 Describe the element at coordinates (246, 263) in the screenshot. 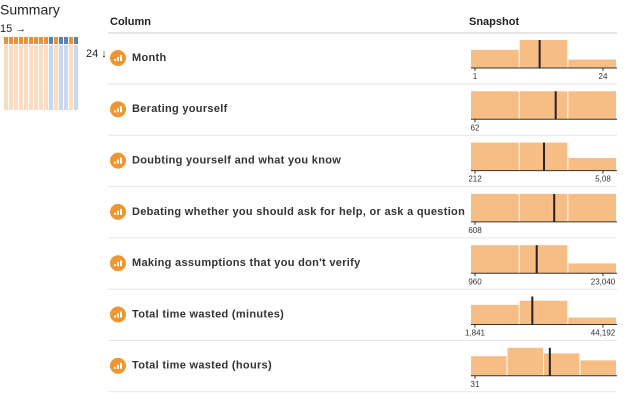

I see `column-label: Making assumptions that you don't verify` at that location.